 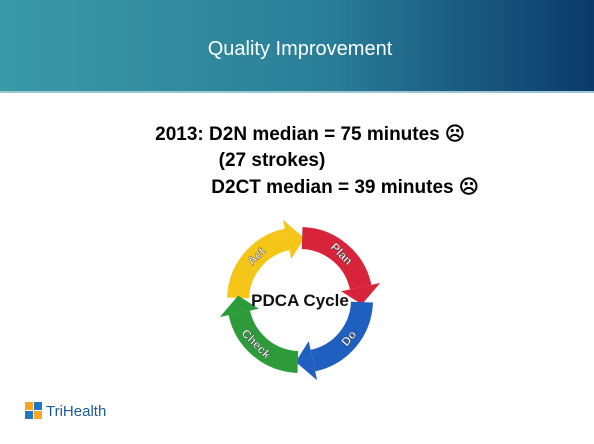 I want to click on cycle-center-label: PDCA Cycle, so click(x=300, y=300).